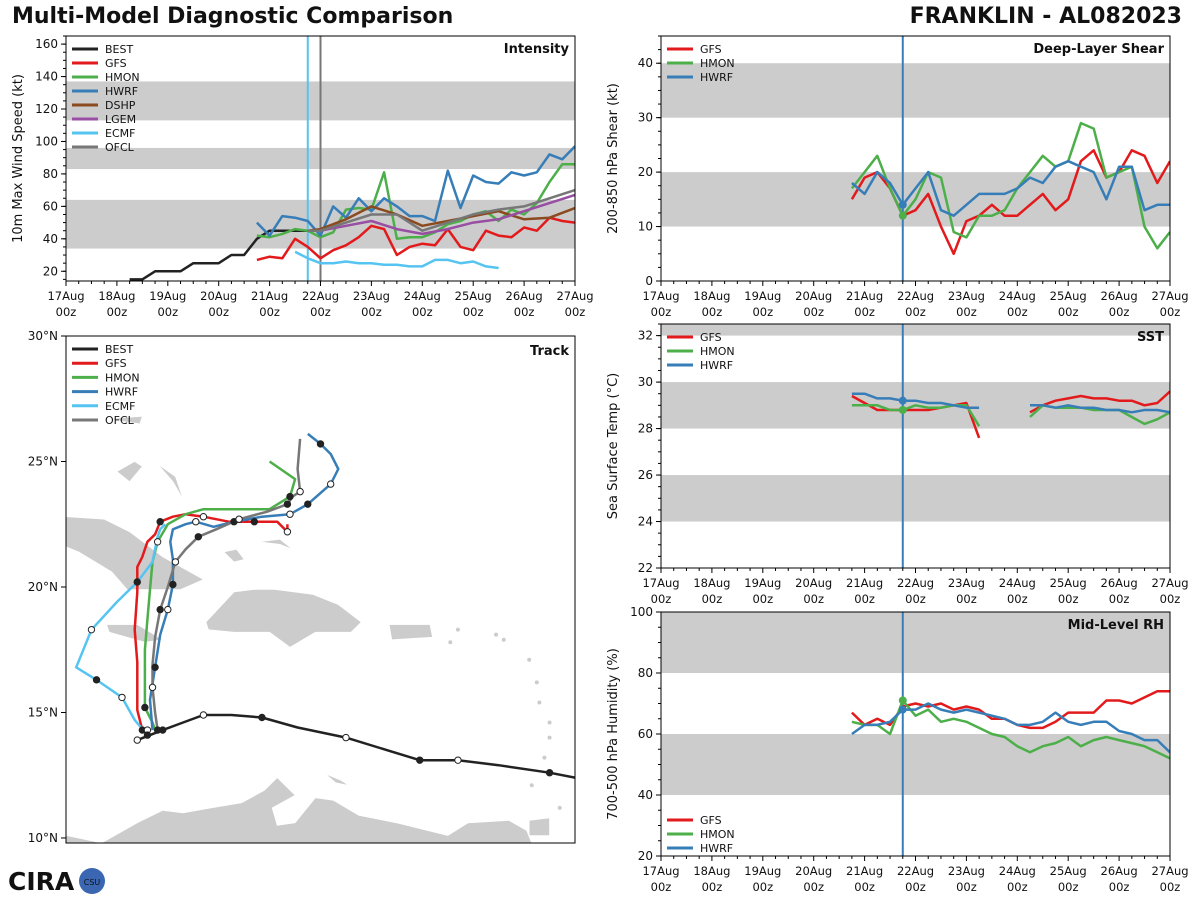  What do you see at coordinates (122, 77) in the screenshot?
I see `intensity-legend-label-hmon: HMON` at bounding box center [122, 77].